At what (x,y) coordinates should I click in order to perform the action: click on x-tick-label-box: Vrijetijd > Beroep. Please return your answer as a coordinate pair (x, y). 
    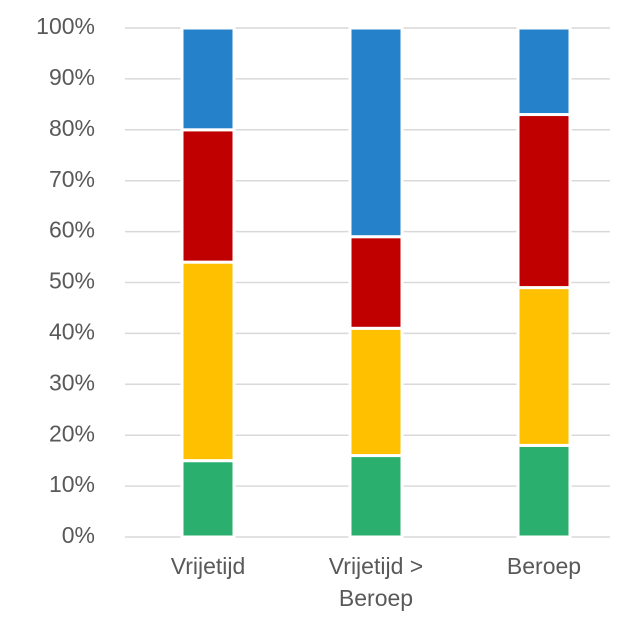
    Looking at the image, I should click on (376, 582).